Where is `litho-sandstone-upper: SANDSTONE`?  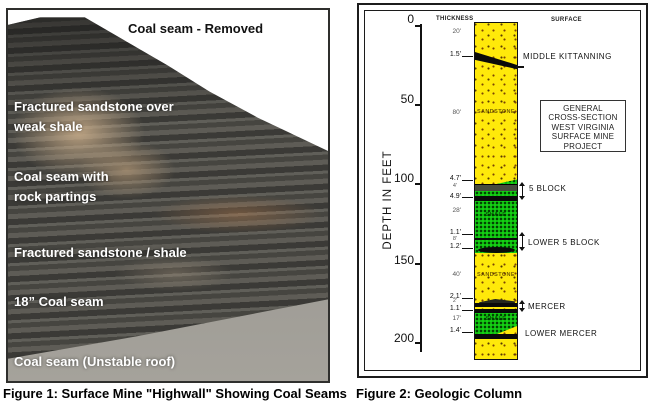
litho-sandstone-upper: SANDSTONE is located at coordinates (496, 112).